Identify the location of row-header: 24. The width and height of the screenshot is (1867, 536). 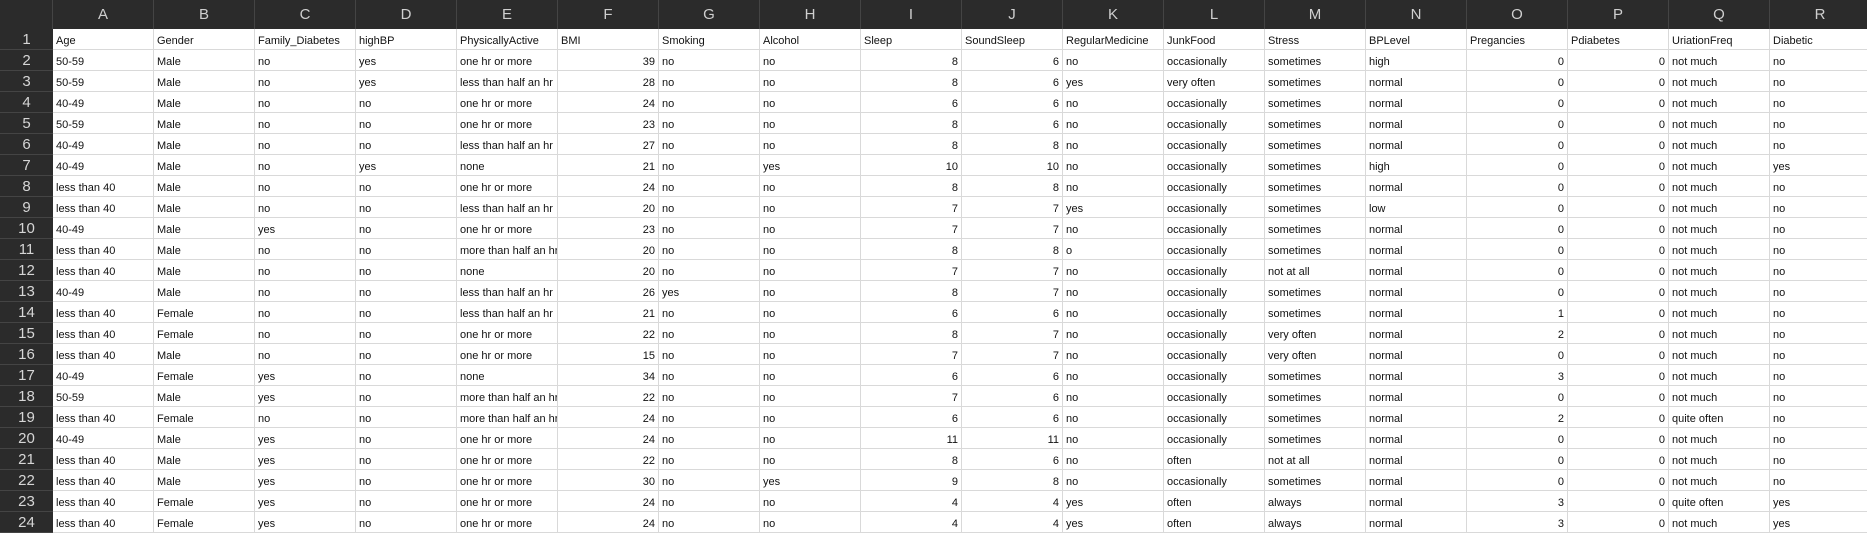
(26, 522).